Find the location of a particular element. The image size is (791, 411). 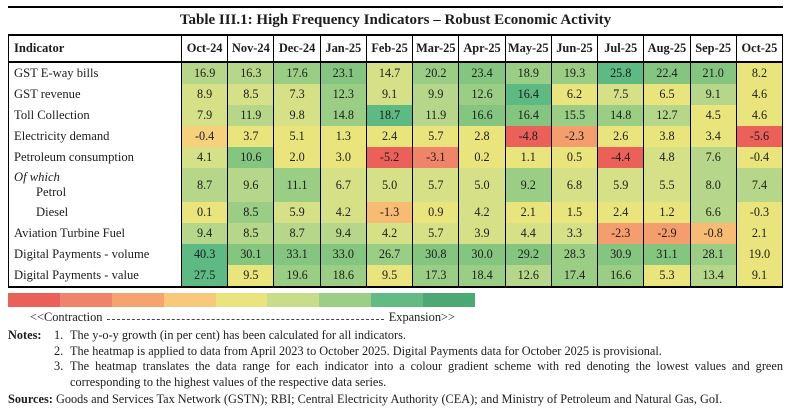

note-number: 2. is located at coordinates (59, 350).